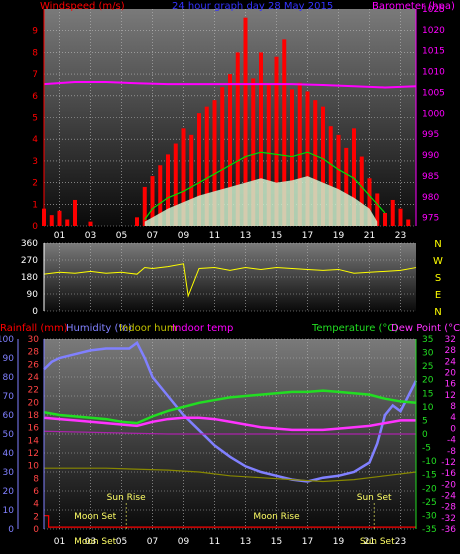 Image resolution: width=460 pixels, height=554 pixels. What do you see at coordinates (438, 278) in the screenshot?
I see `compass-label: S` at bounding box center [438, 278].